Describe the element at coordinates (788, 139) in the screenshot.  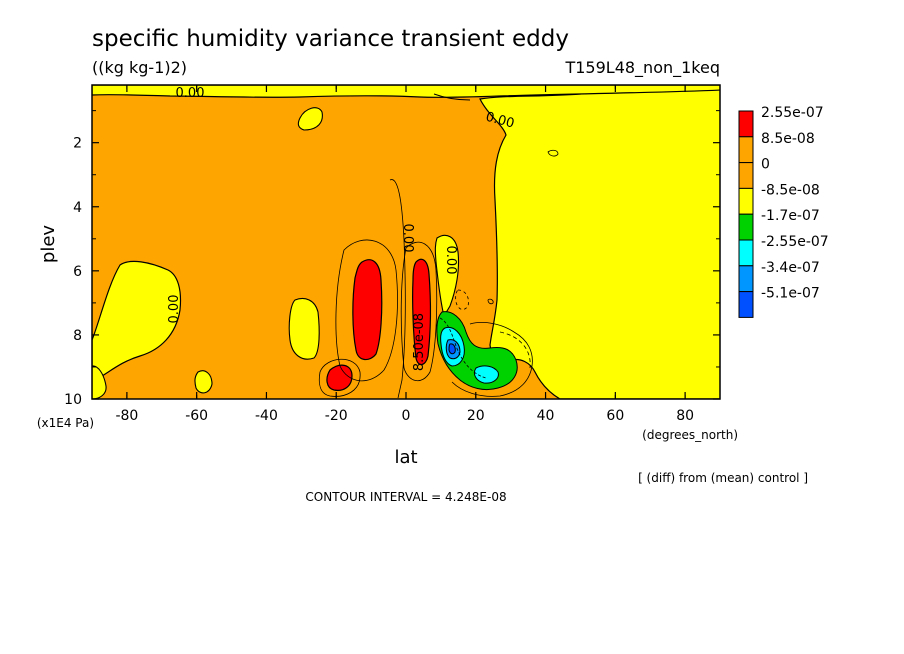
I see `colorbar-label: 8.5e-08` at that location.